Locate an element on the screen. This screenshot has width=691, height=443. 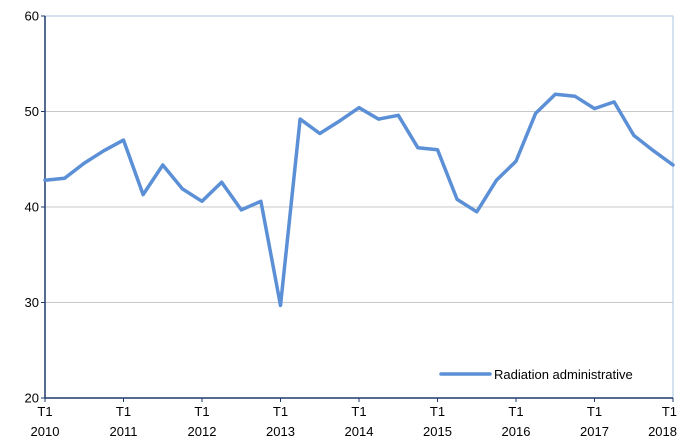
x-tick-label-year: 2015 is located at coordinates (437, 431).